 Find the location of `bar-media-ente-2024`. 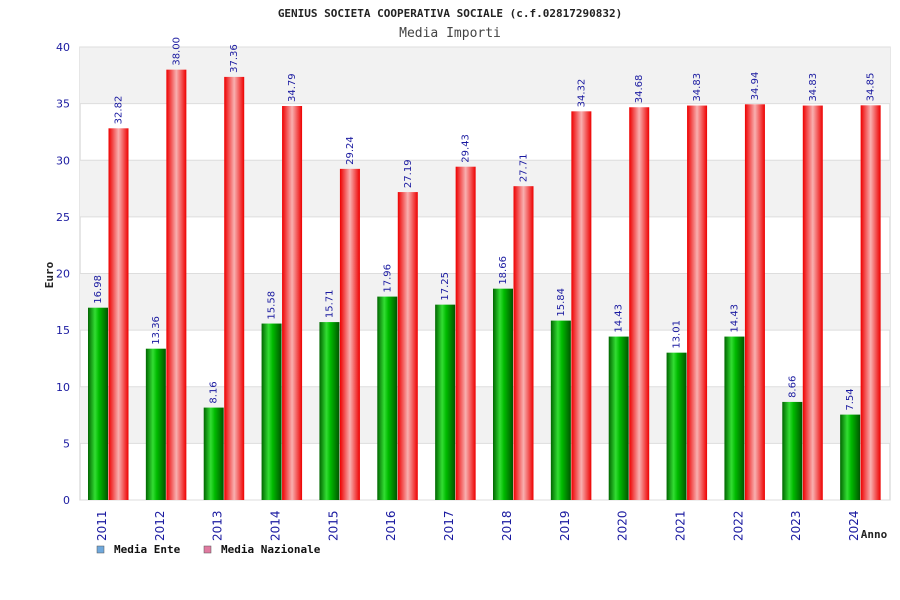

bar-media-ente-2024 is located at coordinates (850, 457).